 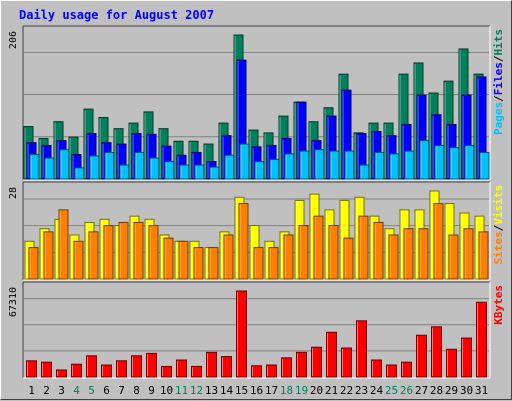 I want to click on day-label-15: 15, so click(x=241, y=390).